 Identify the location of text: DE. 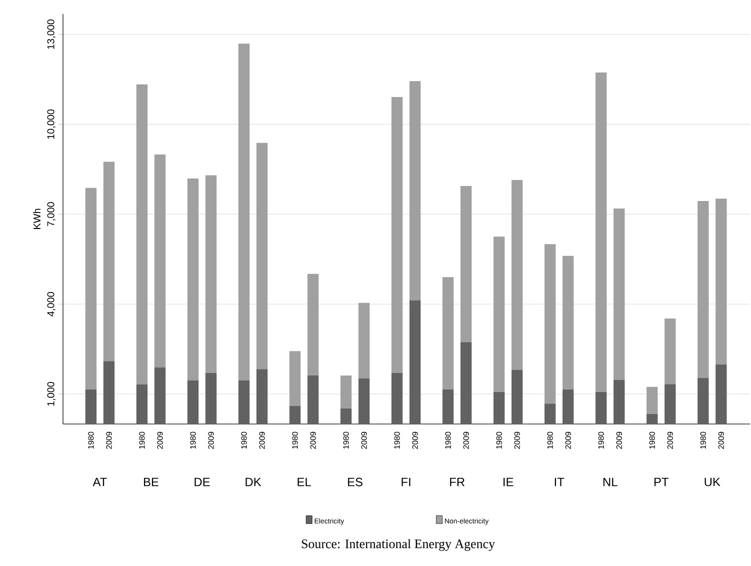
(202, 482).